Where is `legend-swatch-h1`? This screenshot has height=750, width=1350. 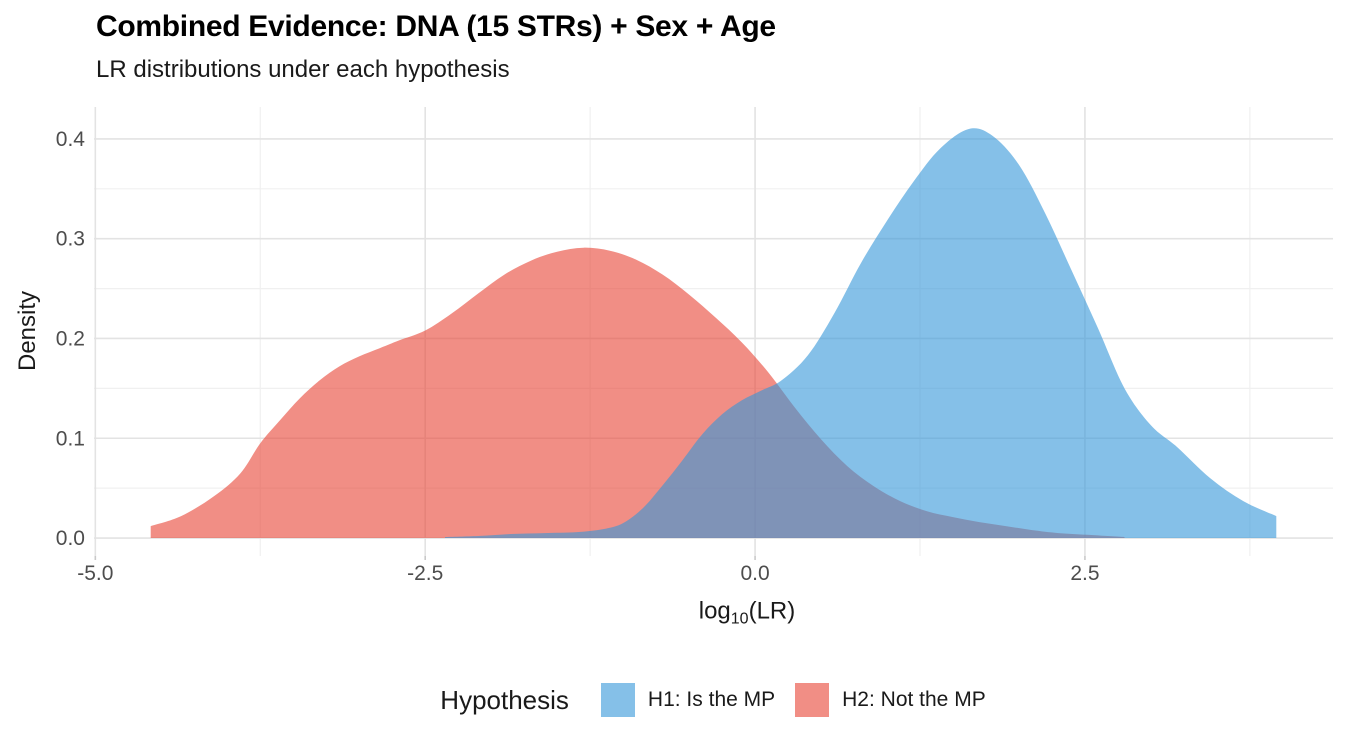
legend-swatch-h1 is located at coordinates (617, 700).